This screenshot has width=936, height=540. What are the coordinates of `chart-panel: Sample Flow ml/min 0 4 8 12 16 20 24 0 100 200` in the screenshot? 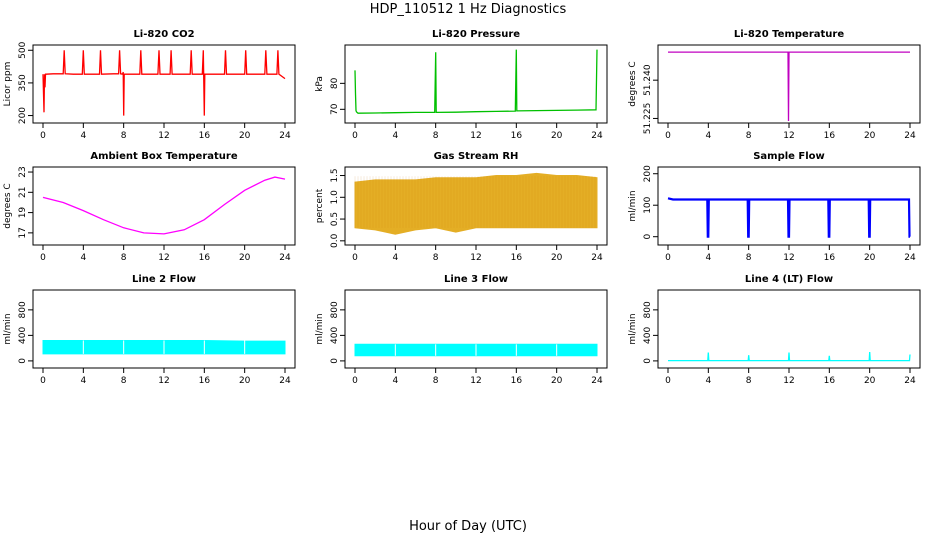 It's located at (774, 207).